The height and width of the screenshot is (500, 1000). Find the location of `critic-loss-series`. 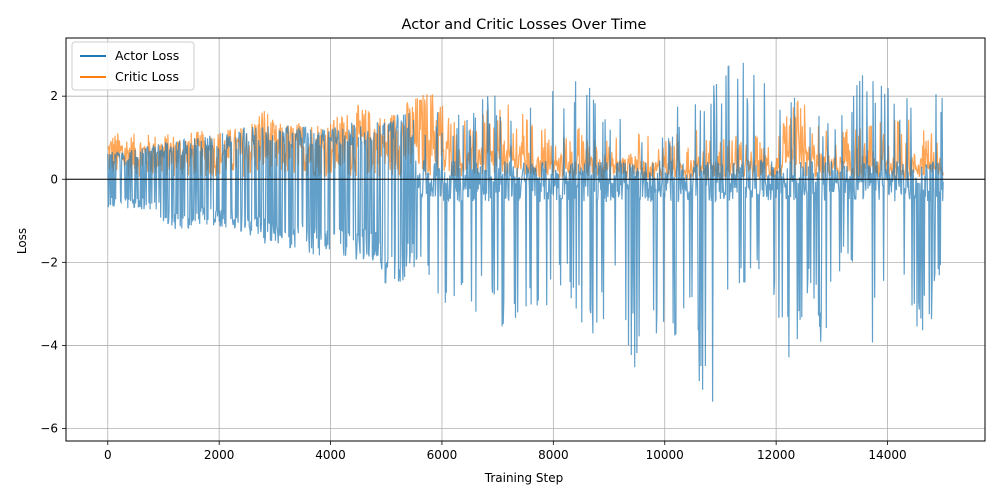

critic-loss-series is located at coordinates (525, 137).